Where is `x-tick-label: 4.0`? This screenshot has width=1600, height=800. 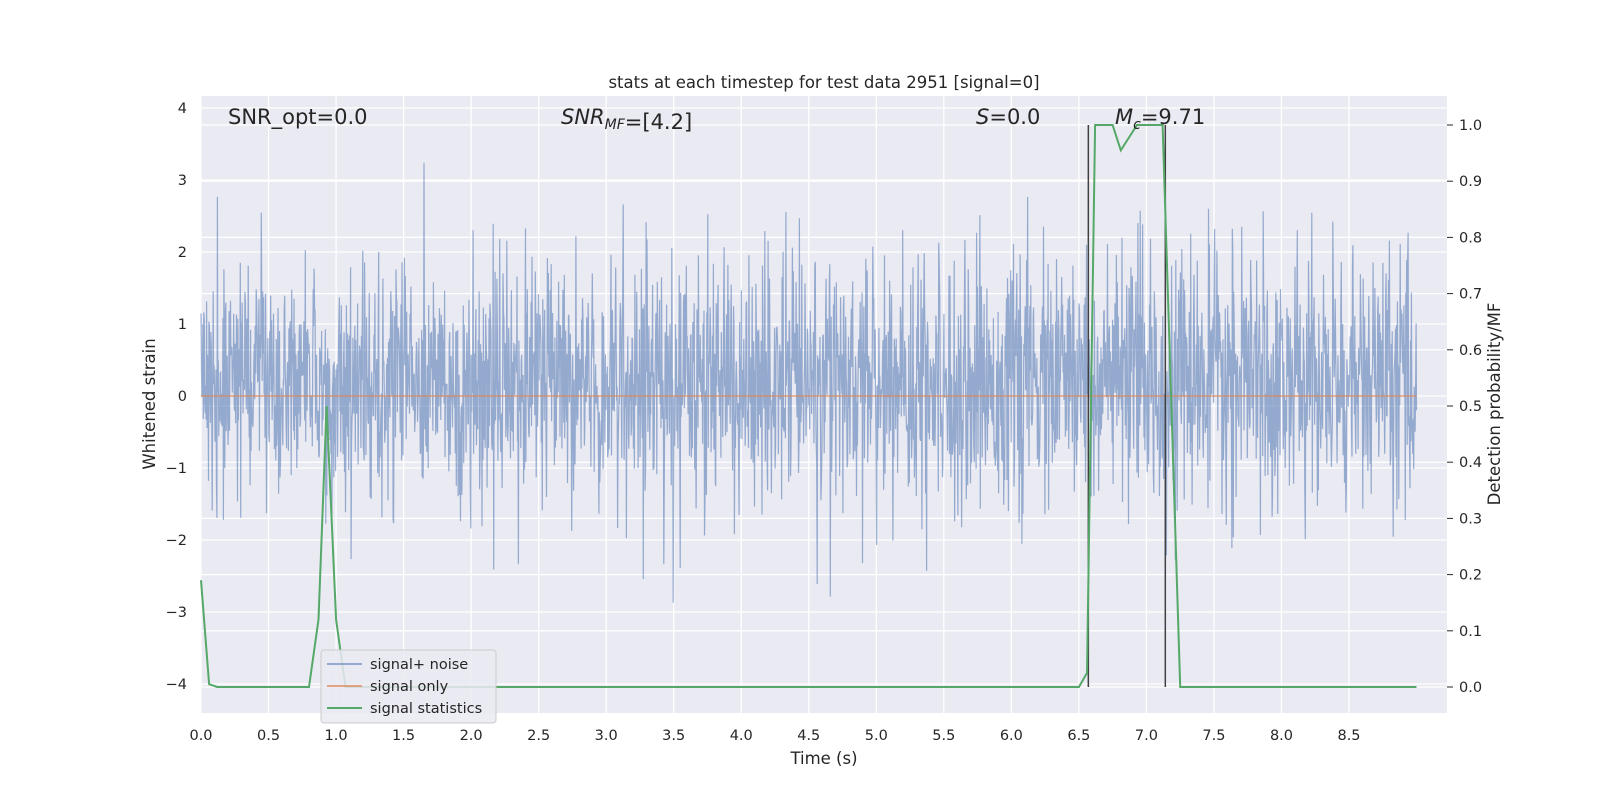 x-tick-label: 4.0 is located at coordinates (741, 736).